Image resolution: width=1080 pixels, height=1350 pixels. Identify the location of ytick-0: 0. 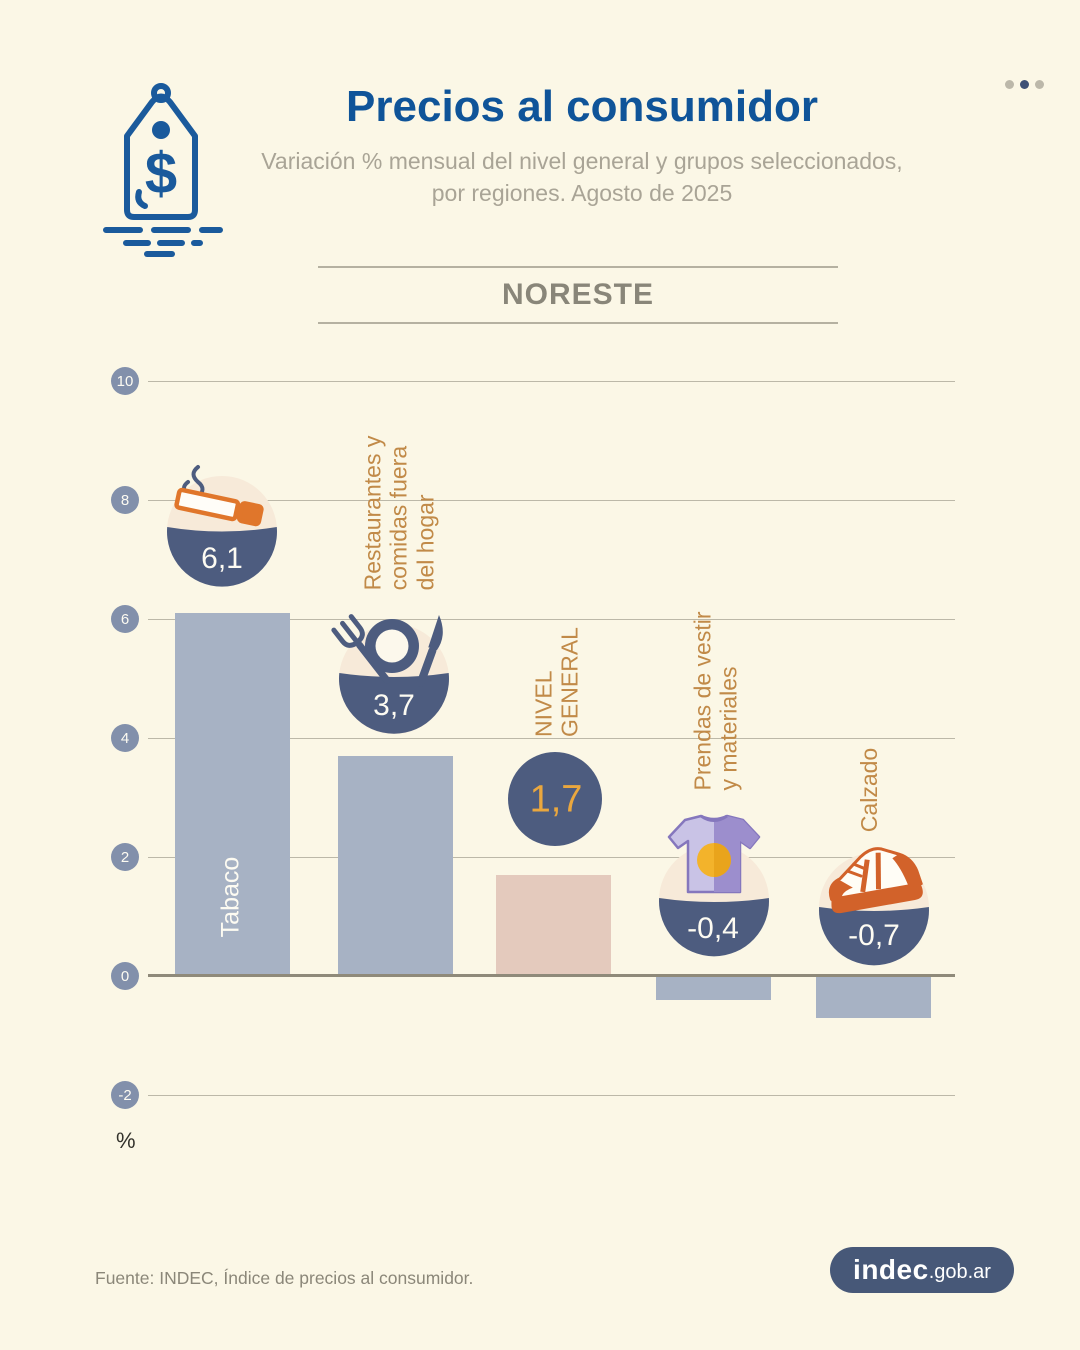
(125, 976).